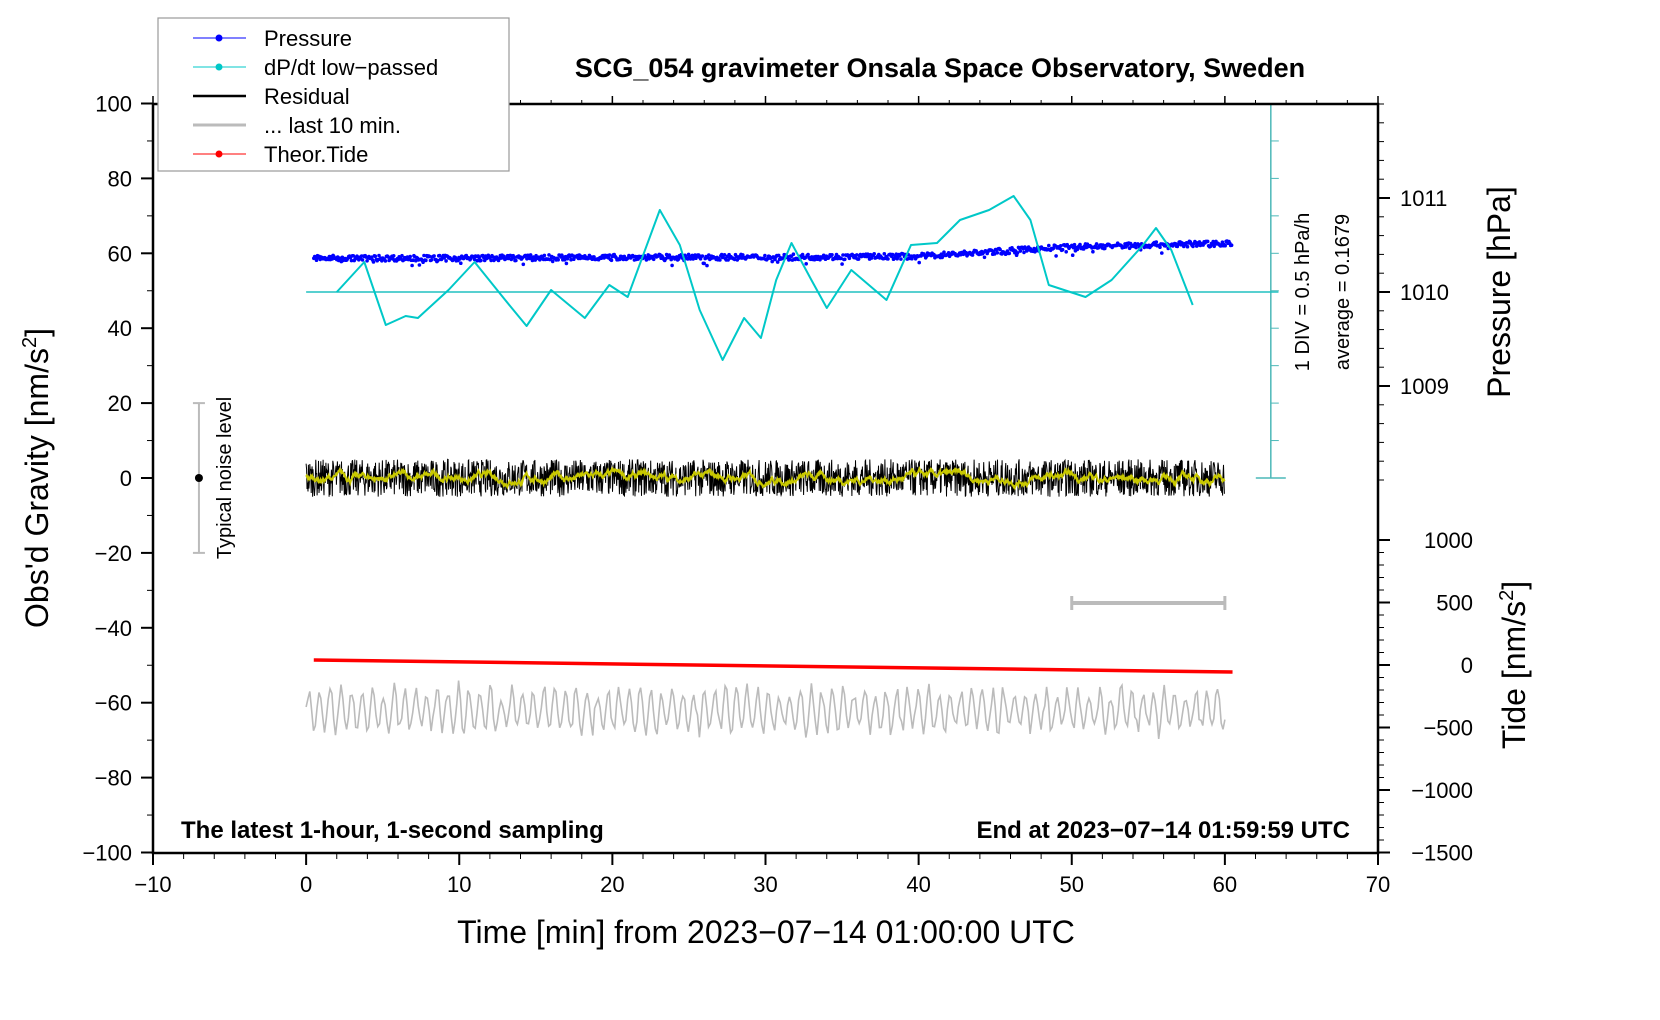 This screenshot has width=1660, height=1020. Describe the element at coordinates (113, 703) in the screenshot. I see `y-tick-label: −60` at that location.